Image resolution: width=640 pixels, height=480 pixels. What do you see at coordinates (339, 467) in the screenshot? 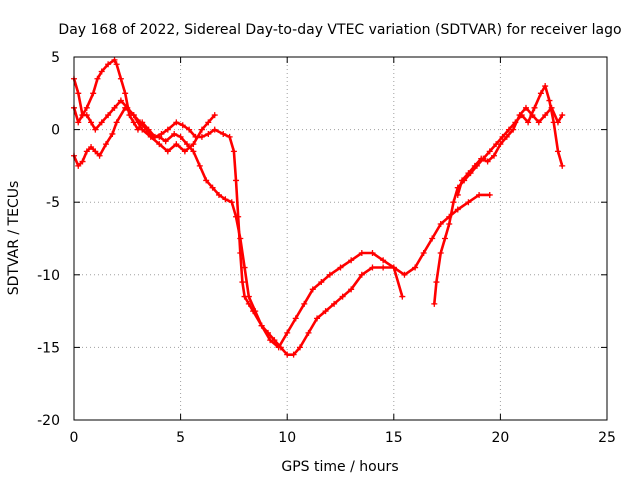
I see `x-axis-label: GPS time / hours` at bounding box center [339, 467].